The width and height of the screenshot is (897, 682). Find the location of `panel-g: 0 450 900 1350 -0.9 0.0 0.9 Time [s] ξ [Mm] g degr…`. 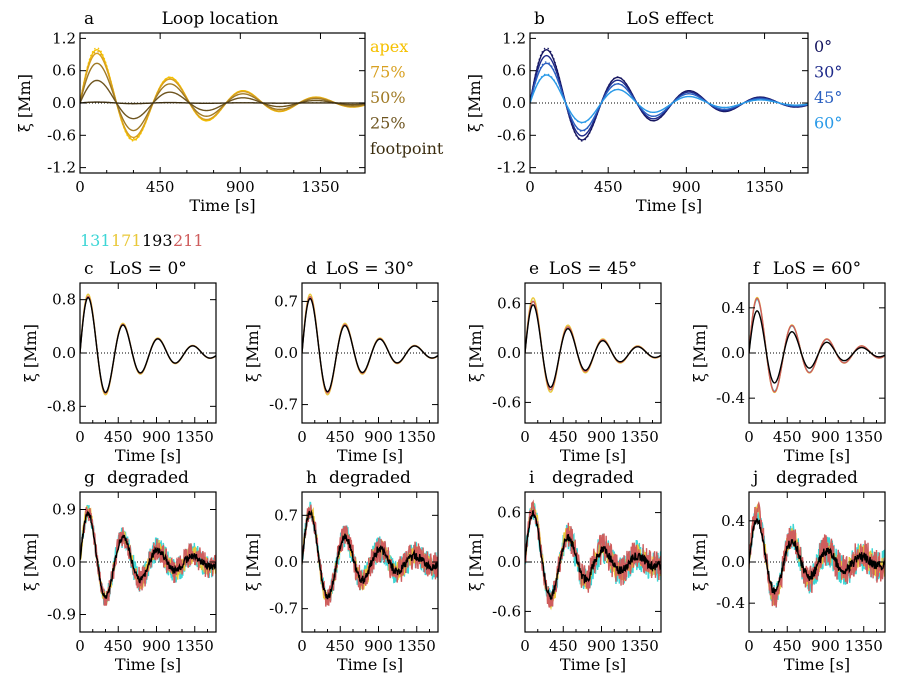

panel-g: 0 450 900 1350 -0.9 0.0 0.9 Time [s] ξ [Mm] g degr… is located at coordinates (119, 571).